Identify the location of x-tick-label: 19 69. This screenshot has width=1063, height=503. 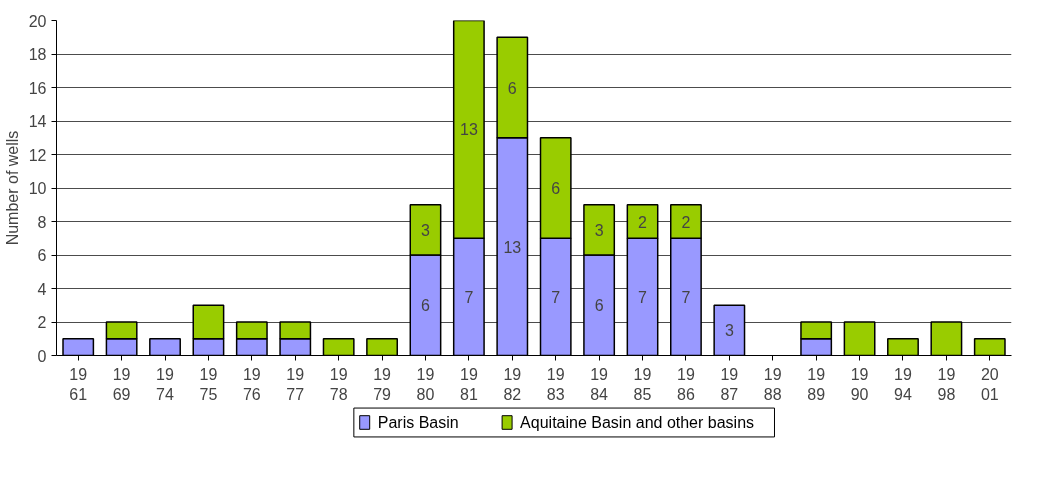
(121, 384).